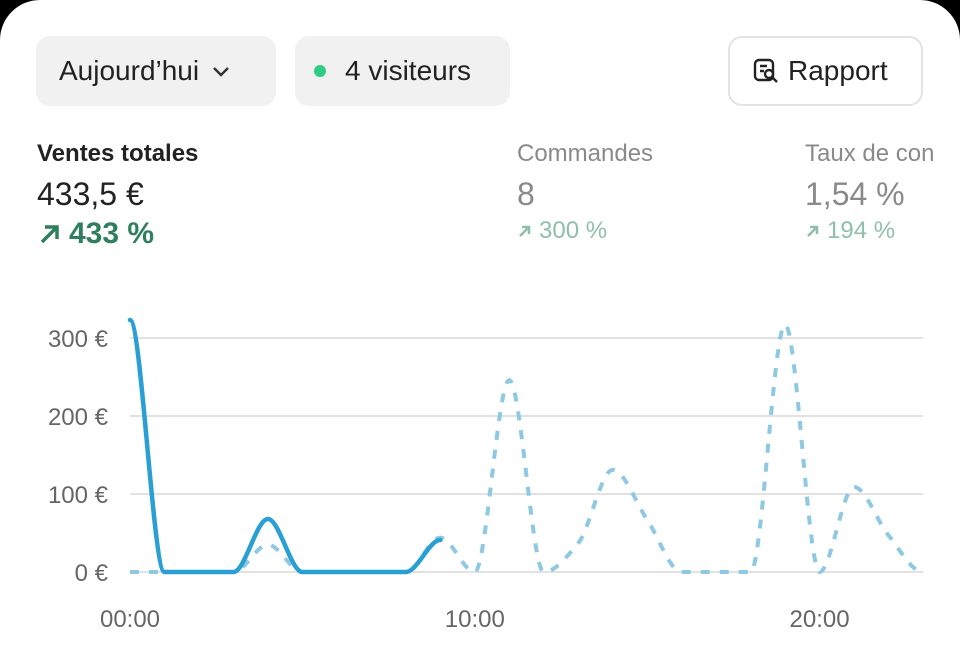 This screenshot has height=651, width=960. I want to click on x-tick-label: 10:00, so click(475, 619).